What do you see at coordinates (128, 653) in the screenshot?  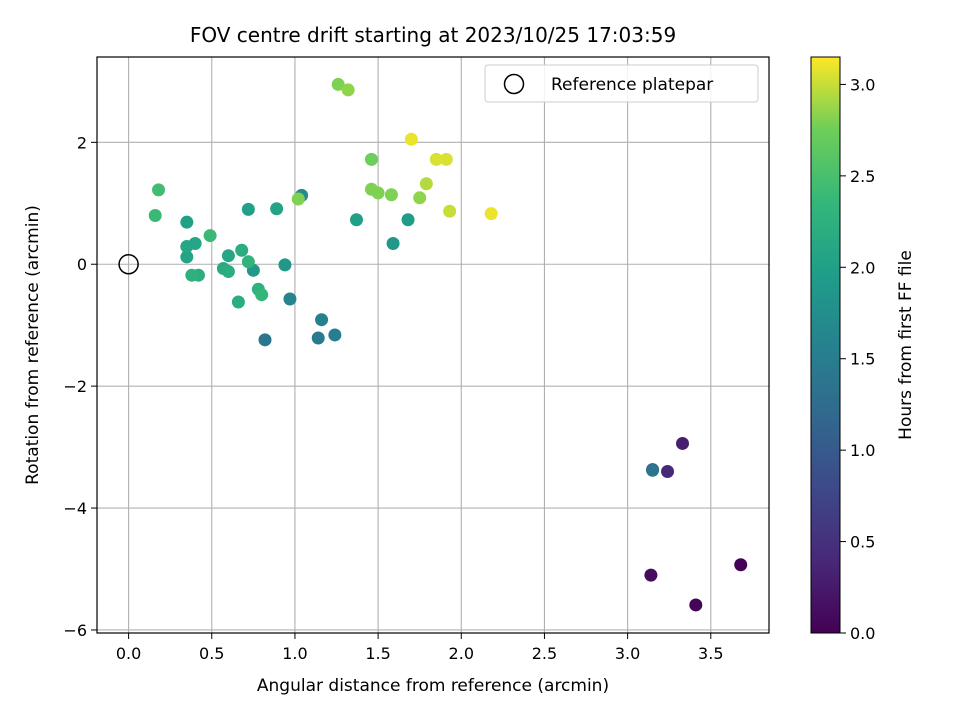 I see `x-tick-label: 0.0` at bounding box center [128, 653].